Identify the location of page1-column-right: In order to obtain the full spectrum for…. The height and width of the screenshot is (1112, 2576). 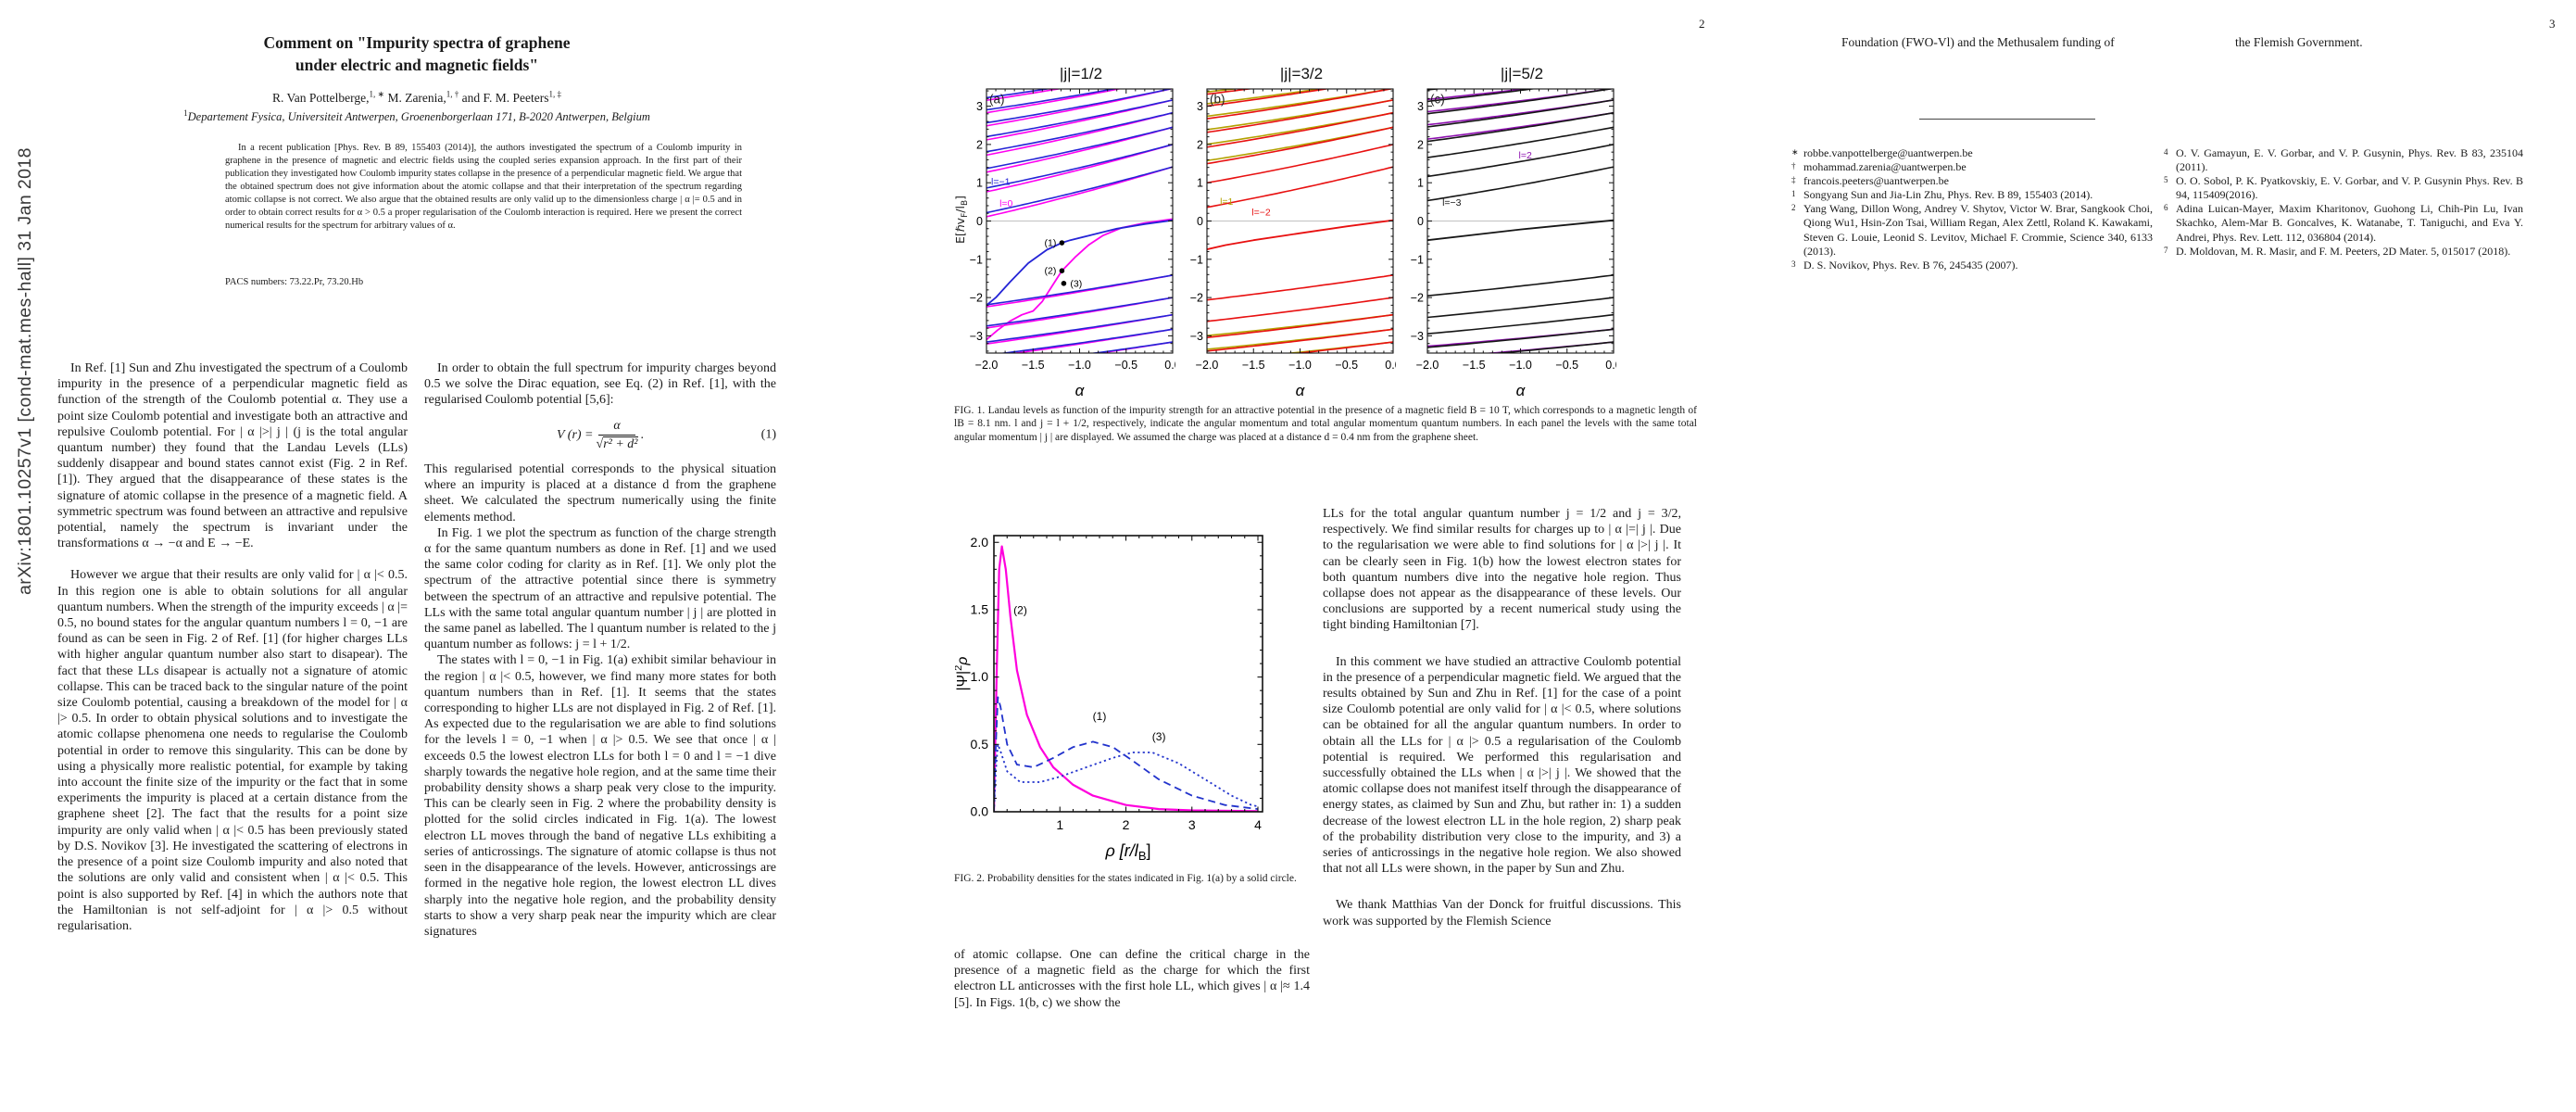
(600, 650).